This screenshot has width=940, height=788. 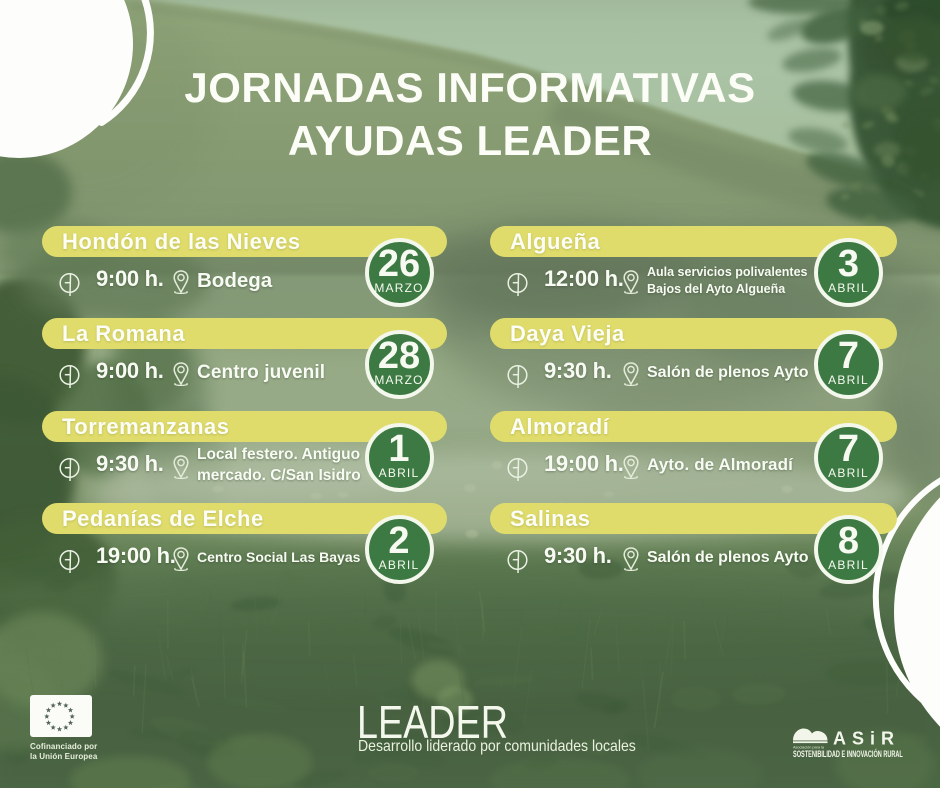 I want to click on svg-text:SOSTENIBILIDAD E INNOVACIÓN RU: SOSTENIBILIDAD E INNOVACIÓN RURAL, so click(x=848, y=753).